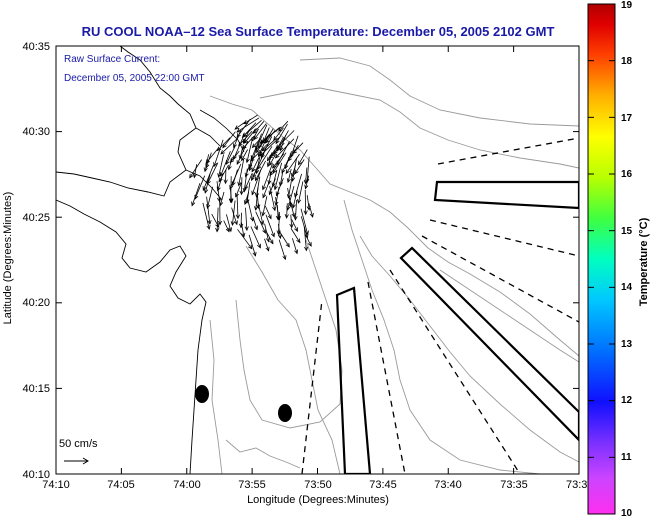 The height and width of the screenshot is (519, 651). What do you see at coordinates (318, 485) in the screenshot?
I see `x-tick-label: 73:50` at bounding box center [318, 485].